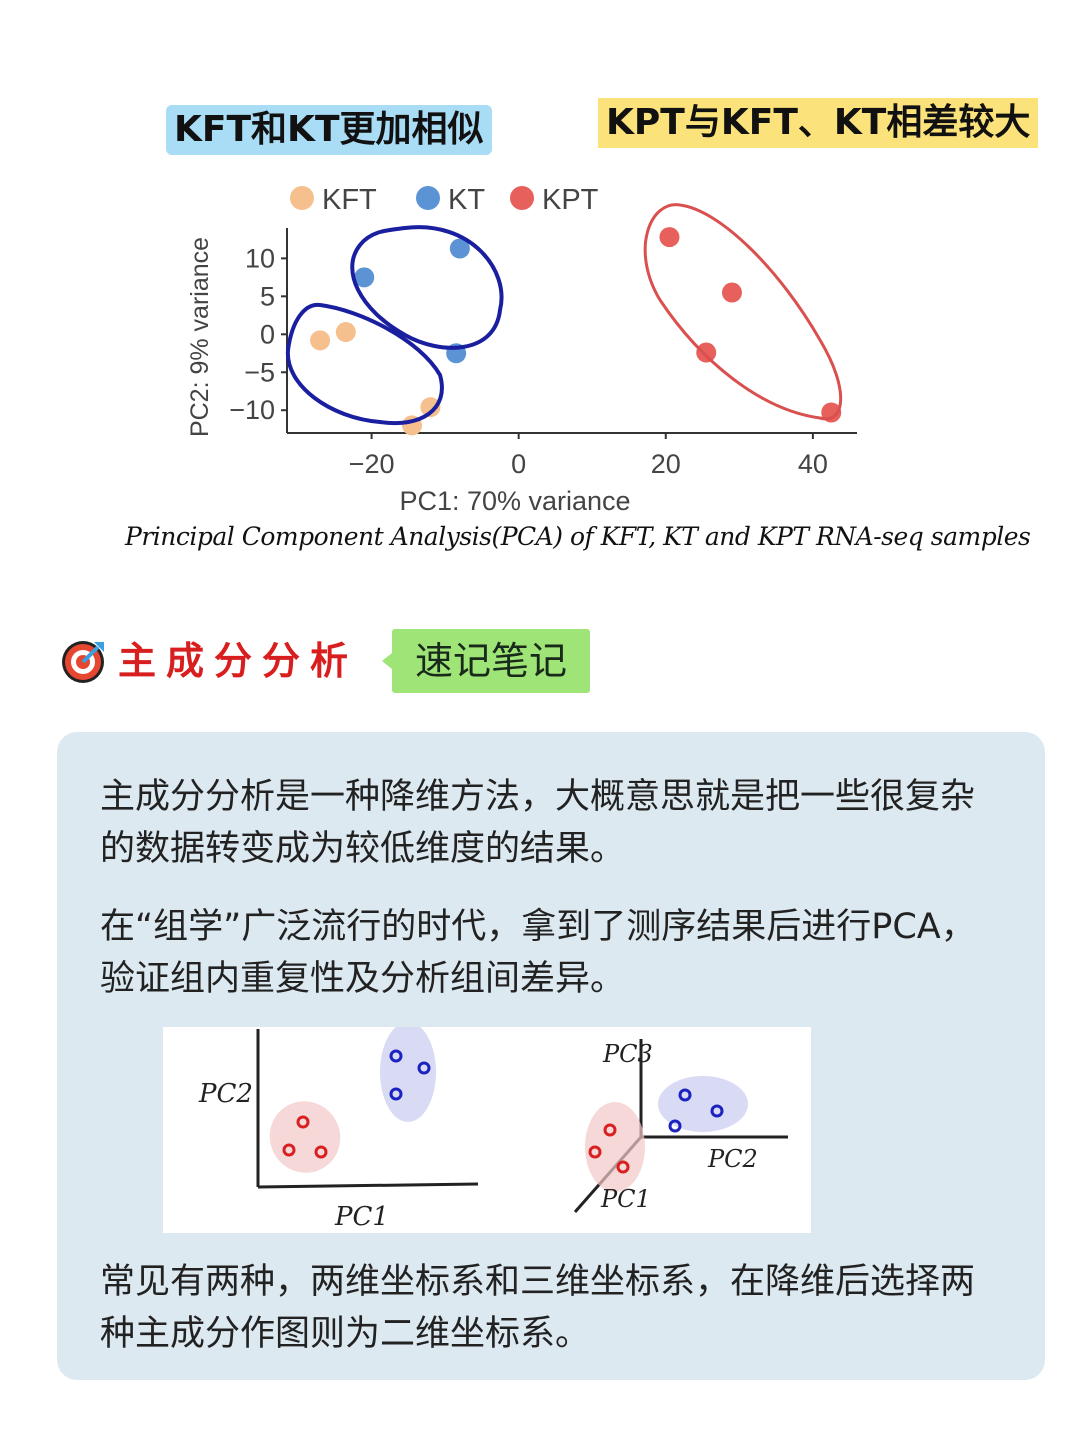 This screenshot has width=1080, height=1440. What do you see at coordinates (238, 661) in the screenshot?
I see `section-title: 主成分分析` at bounding box center [238, 661].